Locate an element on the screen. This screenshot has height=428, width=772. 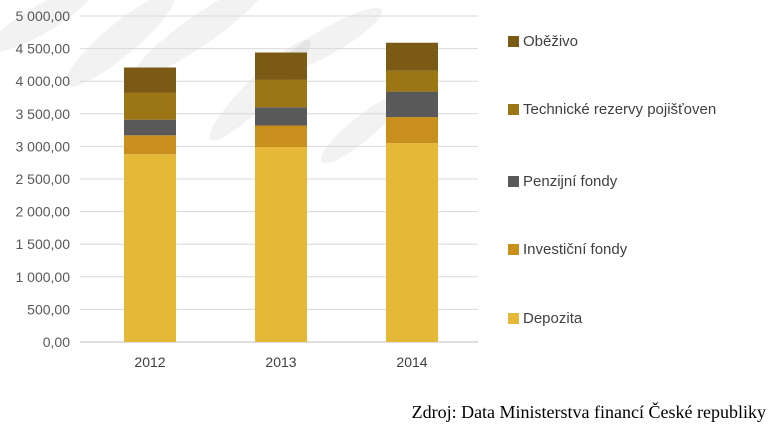
bar-segment-penzijní-fondy-2014 is located at coordinates (412, 104).